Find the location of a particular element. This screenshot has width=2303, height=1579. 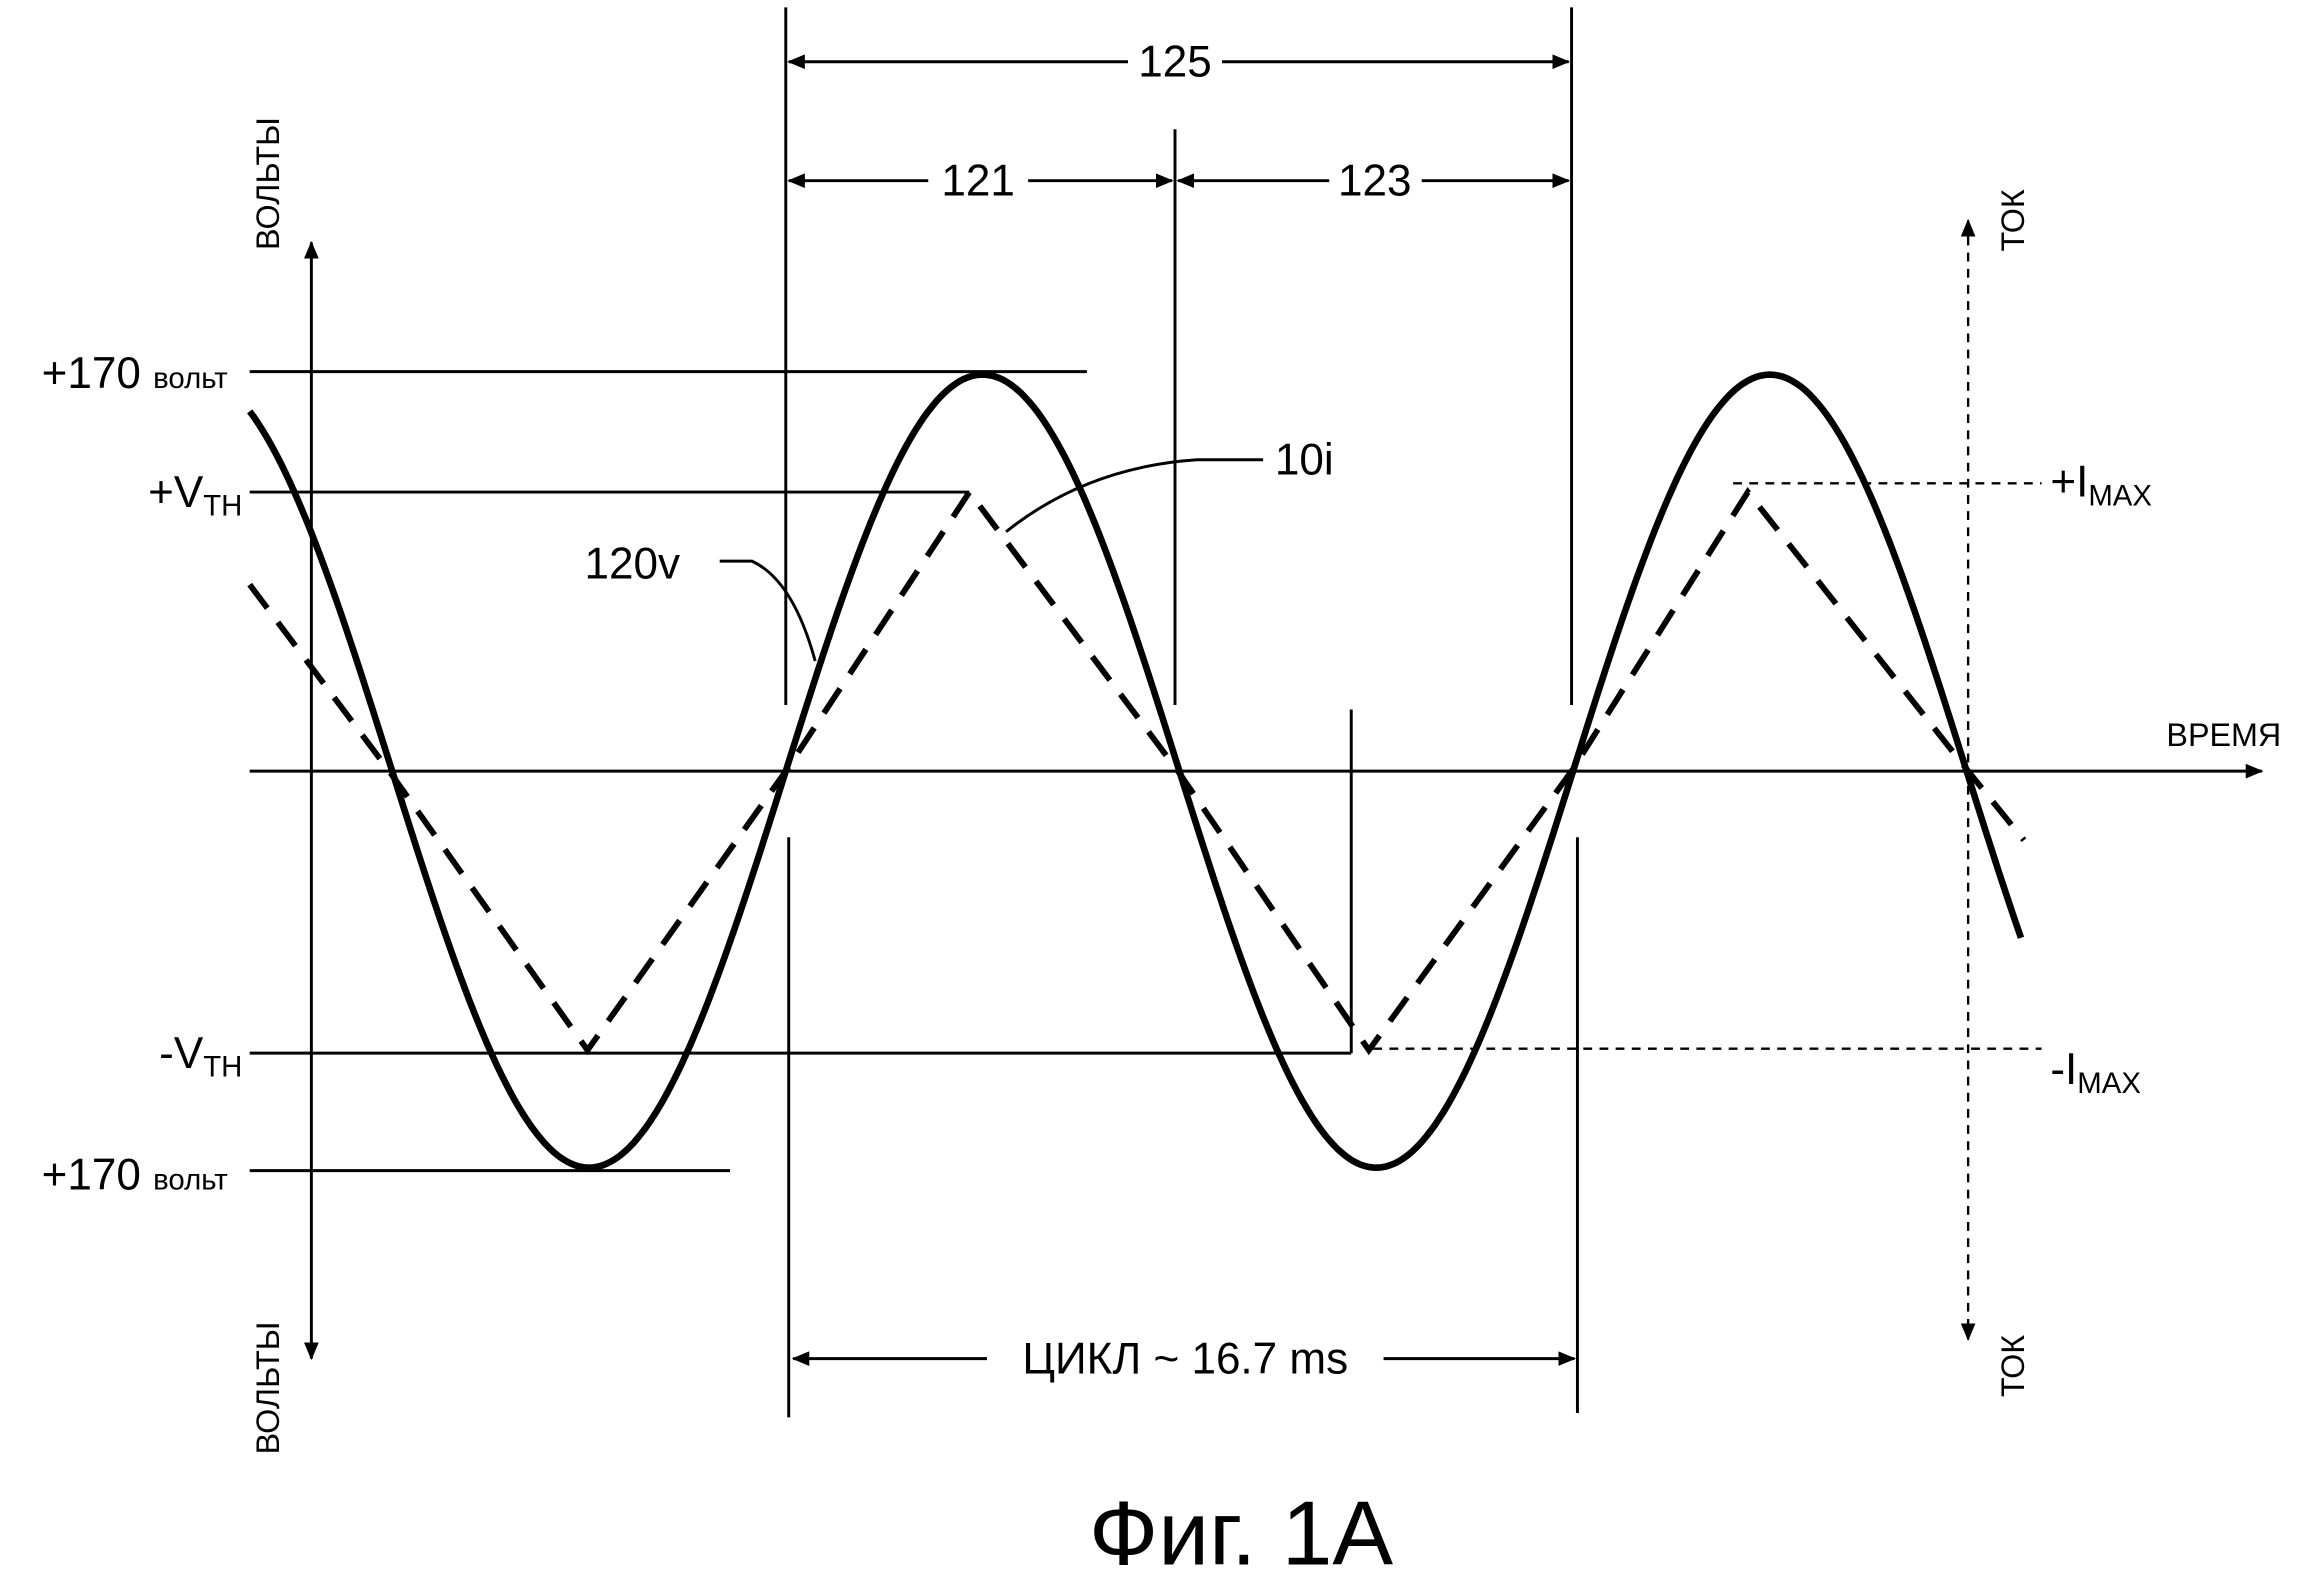

curve-label: 120v is located at coordinates (633, 564).